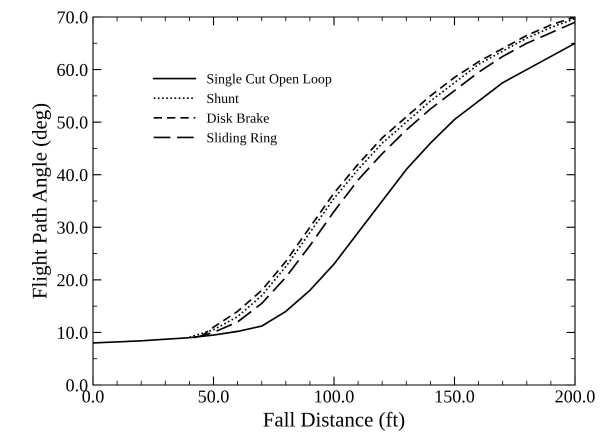 The width and height of the screenshot is (601, 442). I want to click on x-tick-label: 150.0, so click(455, 396).